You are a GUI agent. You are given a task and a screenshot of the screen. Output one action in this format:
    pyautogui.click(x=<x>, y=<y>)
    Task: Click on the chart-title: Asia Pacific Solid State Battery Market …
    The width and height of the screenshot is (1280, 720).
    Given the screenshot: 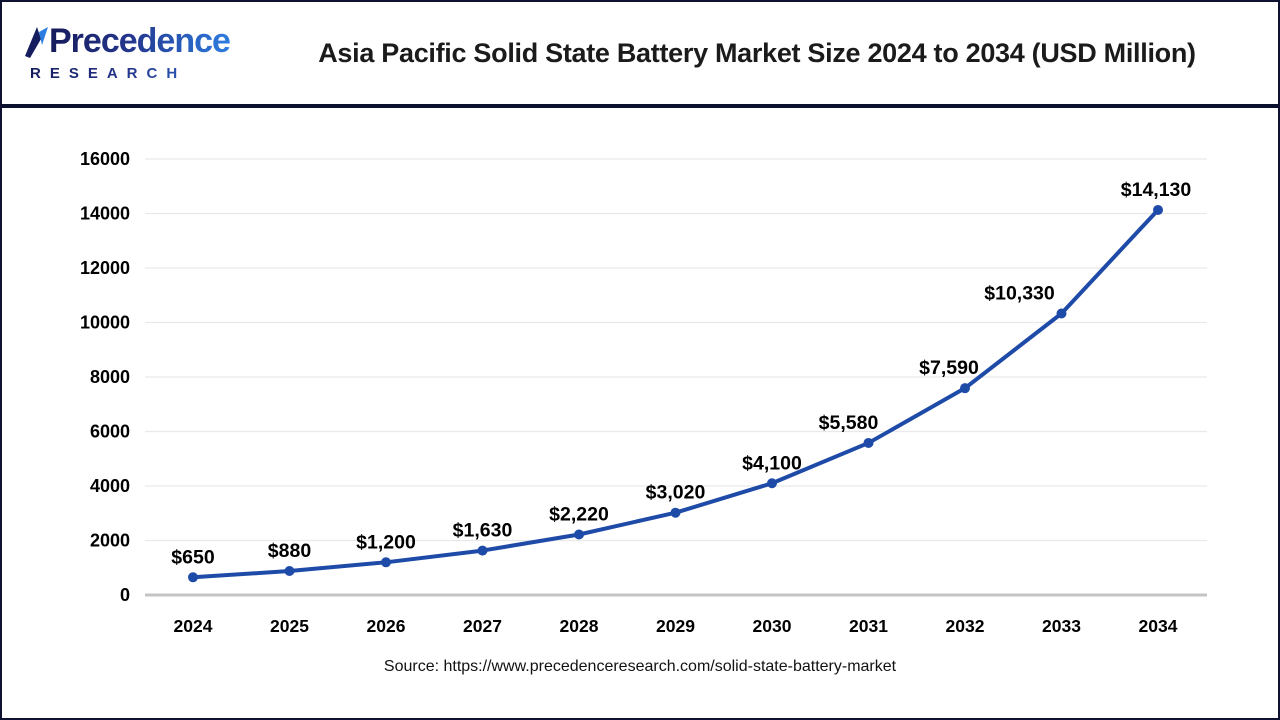 What is the action you would take?
    pyautogui.click(x=757, y=52)
    